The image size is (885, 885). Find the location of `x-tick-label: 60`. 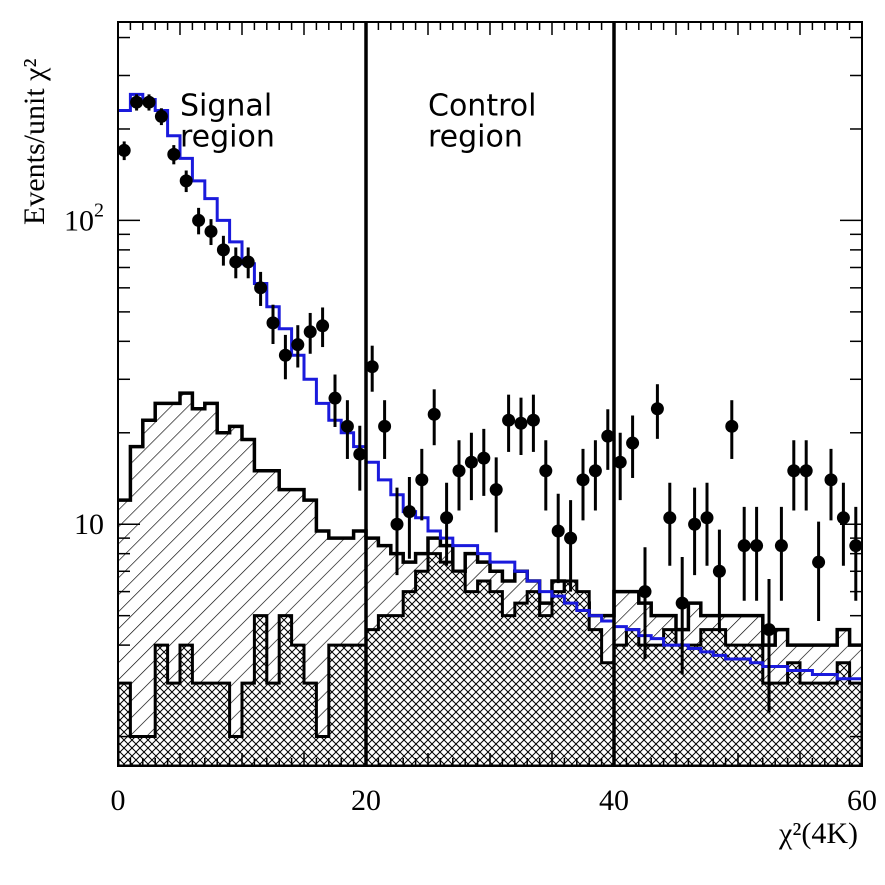

x-tick-label: 60 is located at coordinates (862, 800).